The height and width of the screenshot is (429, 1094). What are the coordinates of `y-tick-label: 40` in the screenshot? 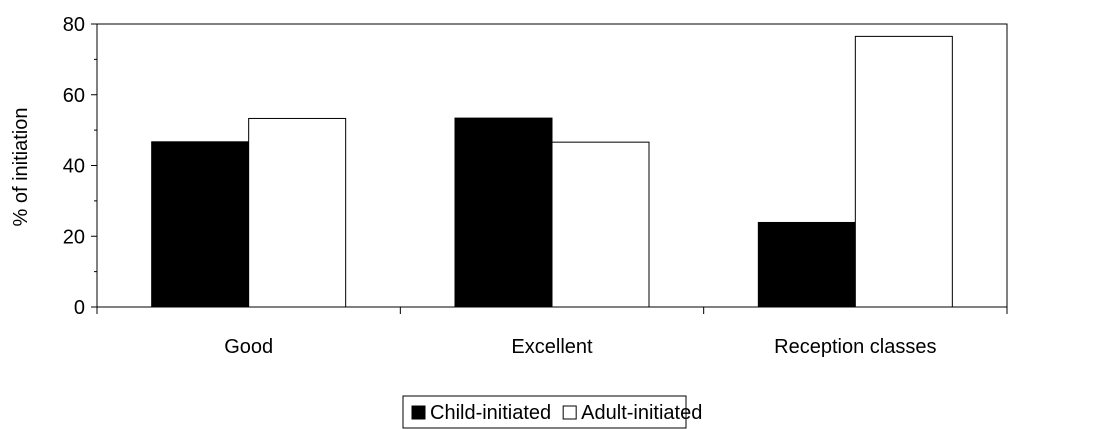 It's located at (74, 167).